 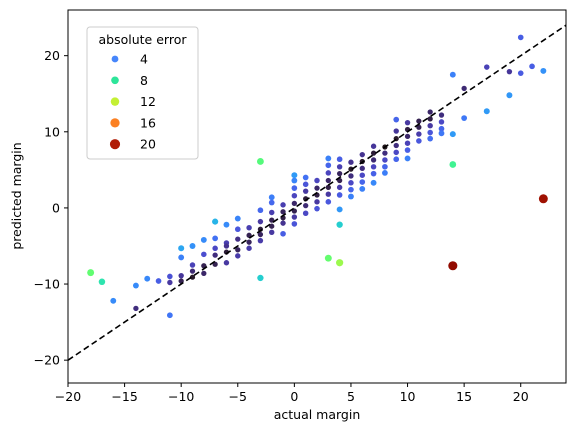 What do you see at coordinates (148, 122) in the screenshot?
I see `legend-entry-label: 16` at bounding box center [148, 122].